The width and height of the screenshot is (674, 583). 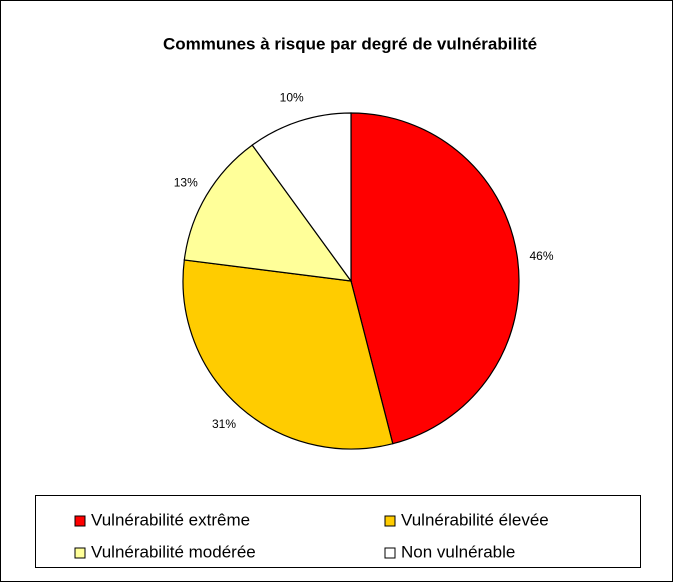 I want to click on legend-label: Non vulnérable, so click(x=458, y=551).